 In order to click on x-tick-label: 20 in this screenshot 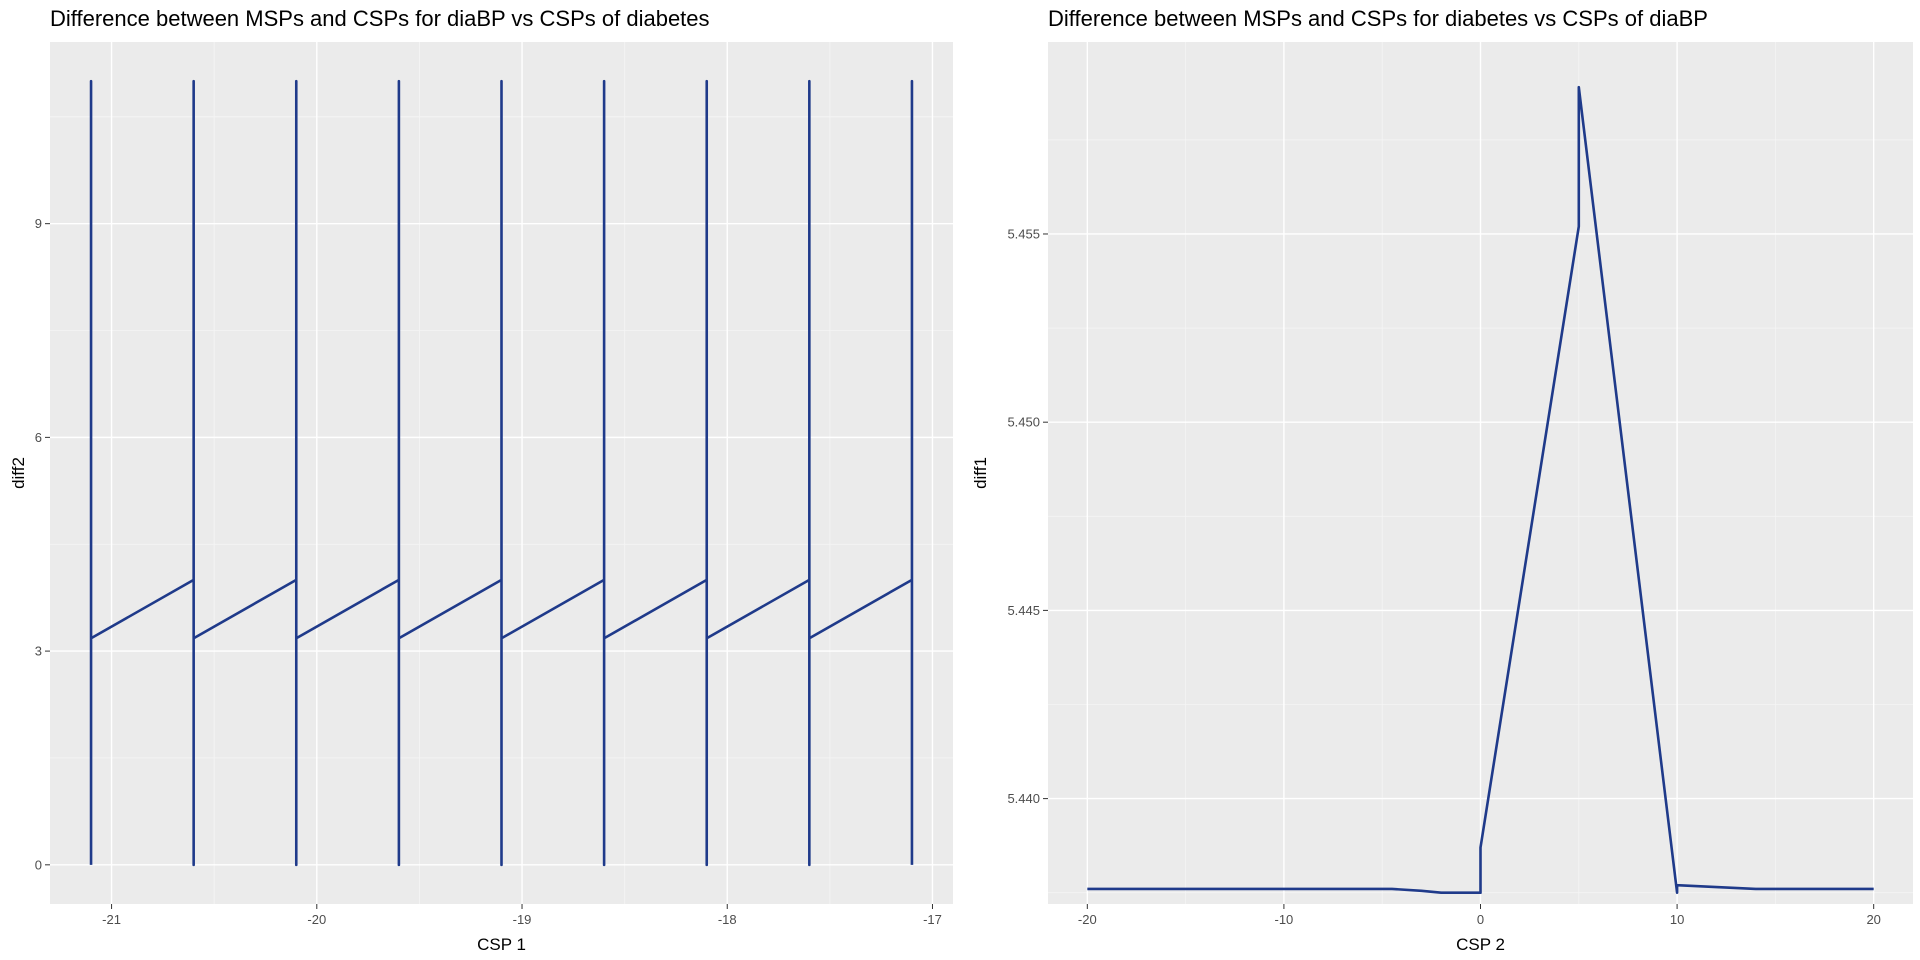, I will do `click(1873, 919)`.